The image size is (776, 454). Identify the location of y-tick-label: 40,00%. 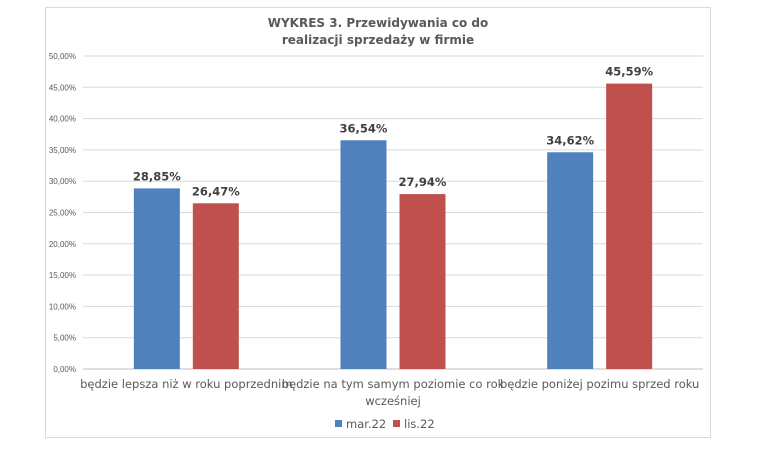
(62, 119).